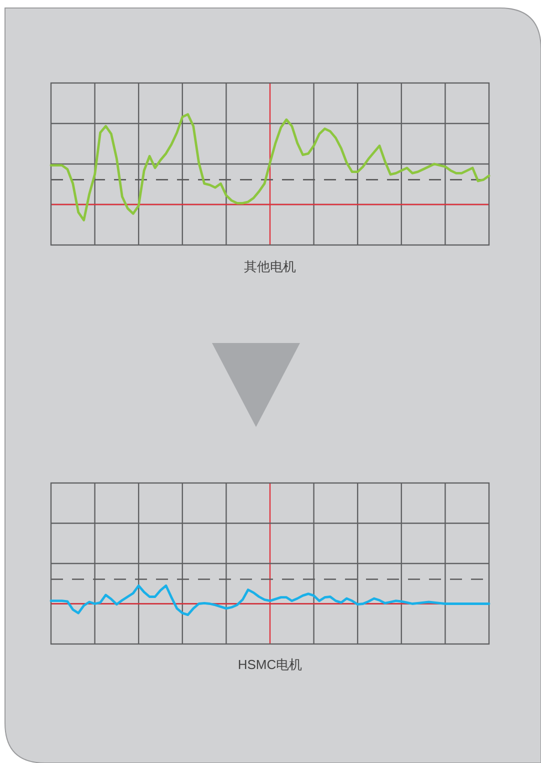 Image resolution: width=541 pixels, height=763 pixels. What do you see at coordinates (270, 266) in the screenshot?
I see `x-axis-title: 其他电机` at bounding box center [270, 266].